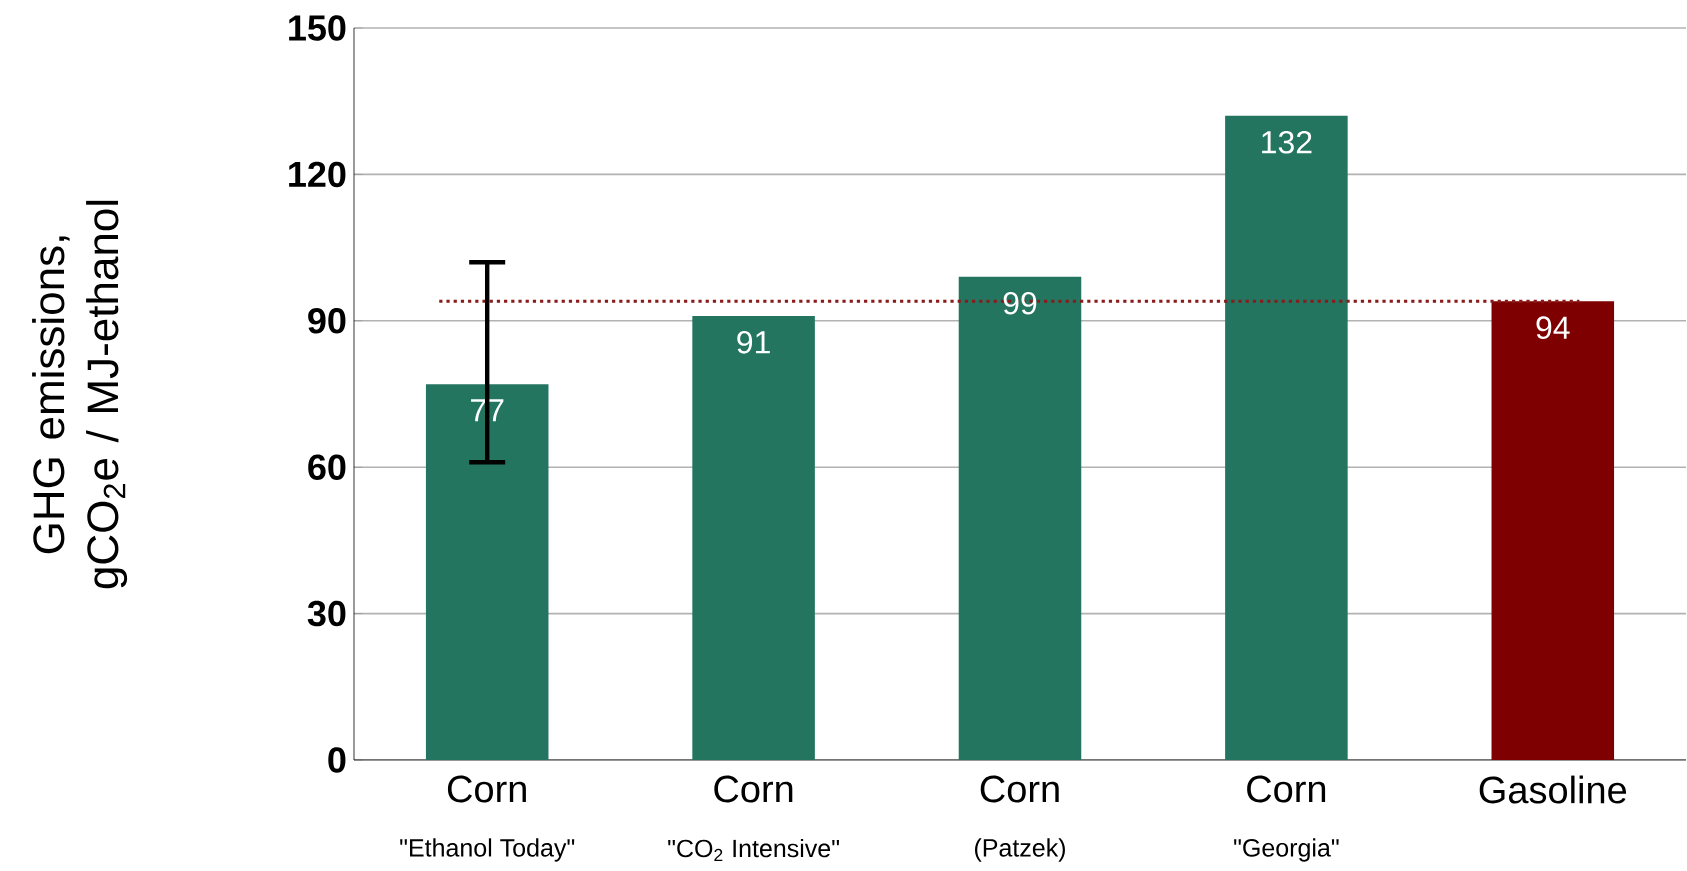 This screenshot has width=1687, height=871. What do you see at coordinates (1553, 327) in the screenshot?
I see `data-label: 94` at bounding box center [1553, 327].